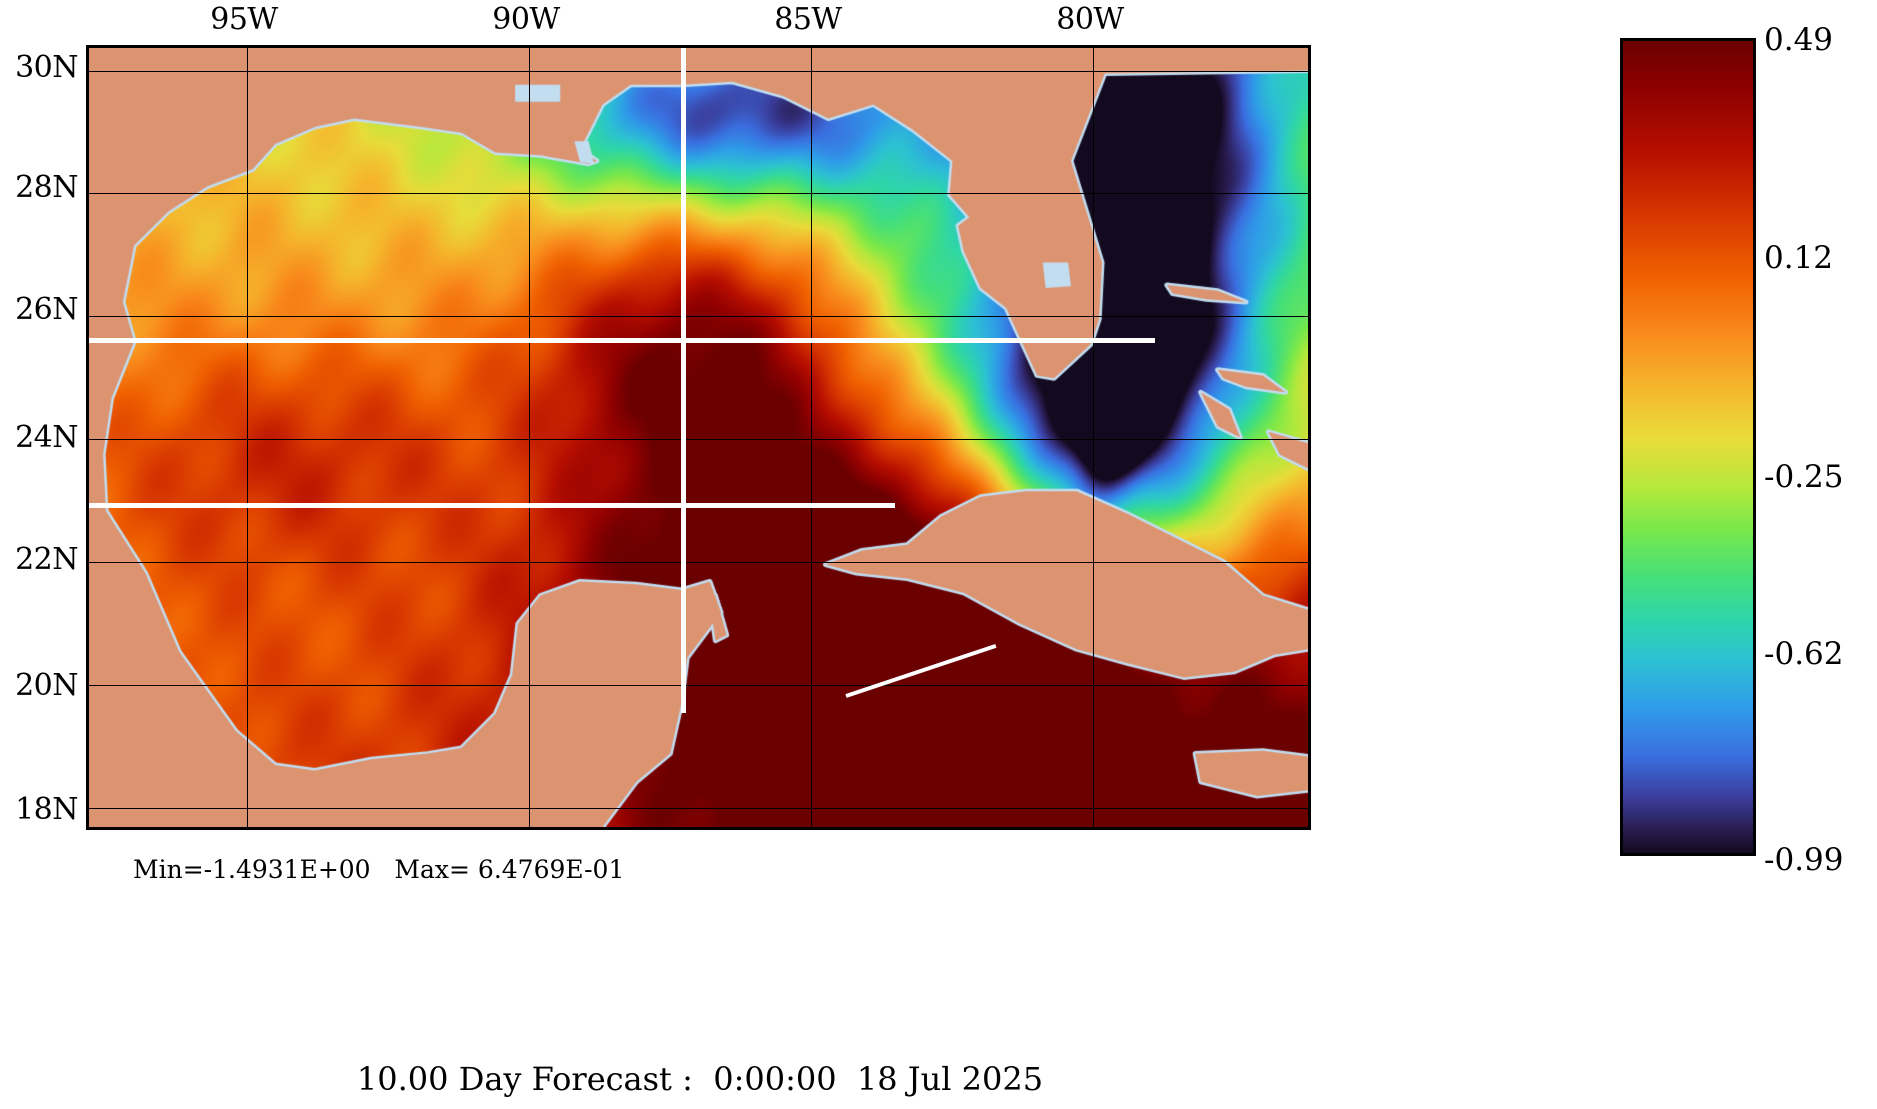 This screenshot has width=1877, height=1109. I want to click on lat-tick-24n: 24N, so click(46, 437).